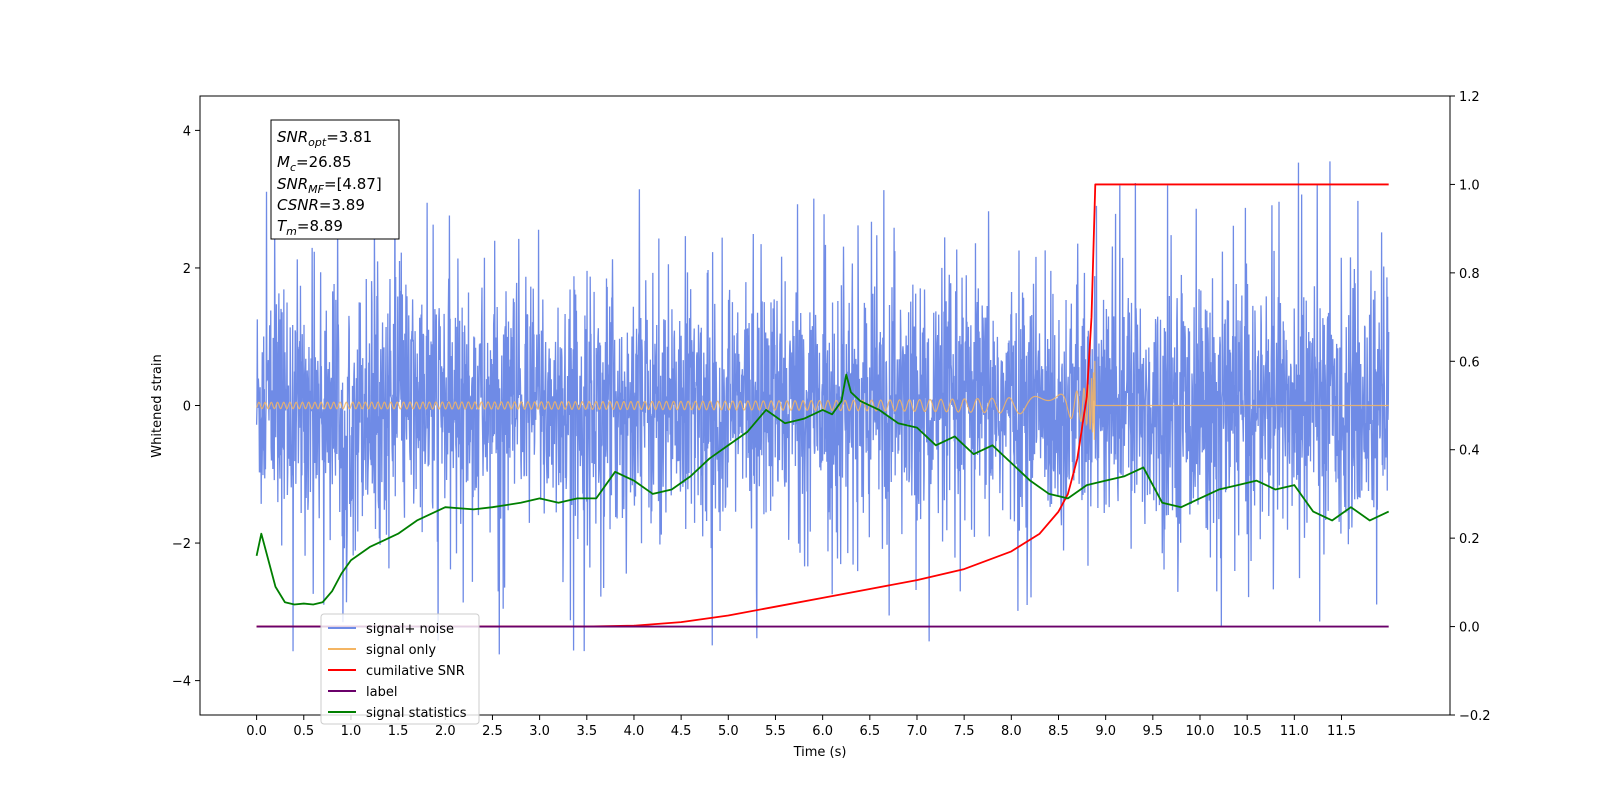  I want to click on series-signal-only, so click(822, 400).